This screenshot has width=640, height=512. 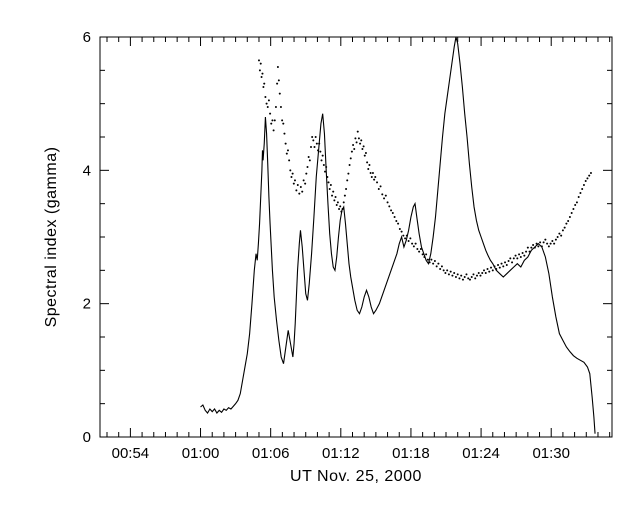 What do you see at coordinates (411, 453) in the screenshot?
I see `x-tick-label: 01:18` at bounding box center [411, 453].